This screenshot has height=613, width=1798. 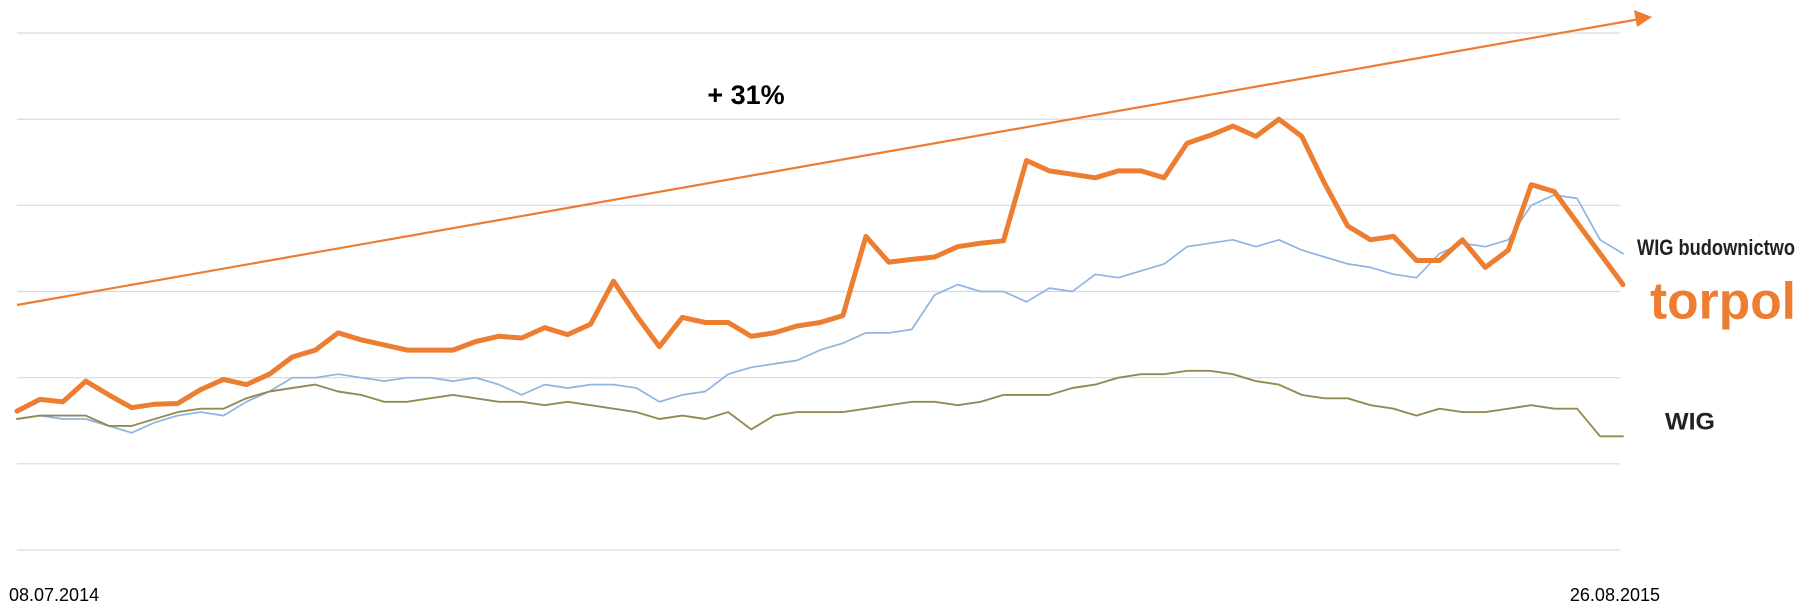 I want to click on legend-label: WIG budownictwo, so click(x=1716, y=247).